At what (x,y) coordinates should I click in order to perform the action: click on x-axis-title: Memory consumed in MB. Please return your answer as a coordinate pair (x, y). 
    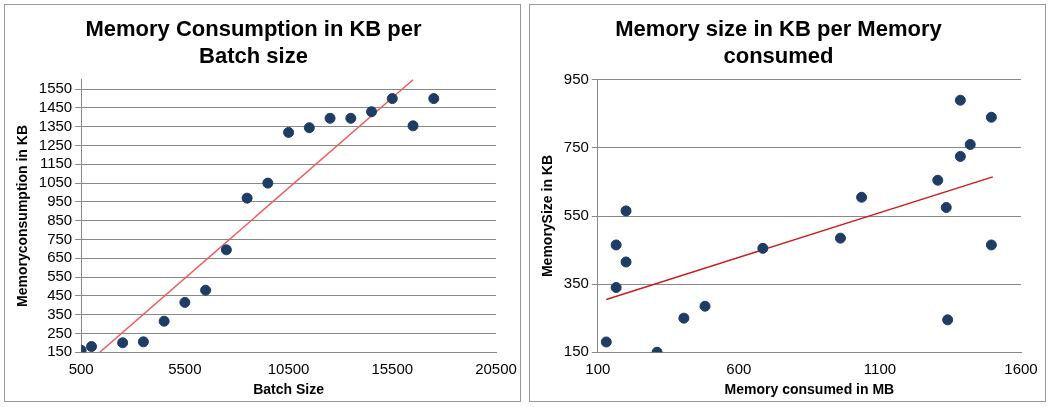
    Looking at the image, I should click on (809, 389).